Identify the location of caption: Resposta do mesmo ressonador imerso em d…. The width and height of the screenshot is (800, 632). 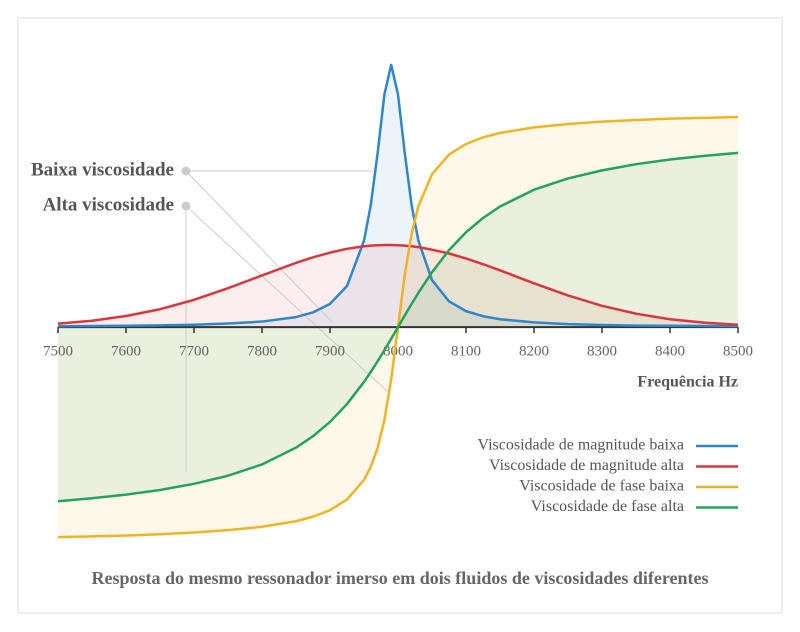
(399, 578).